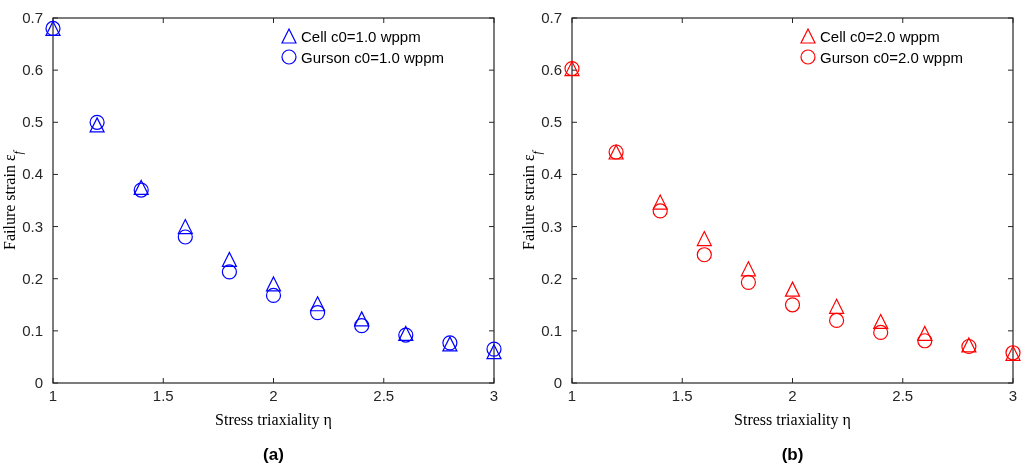 This screenshot has width=1026, height=468. What do you see at coordinates (891, 57) in the screenshot?
I see `legend-label: Gurson c0=2.0 wppm` at bounding box center [891, 57].